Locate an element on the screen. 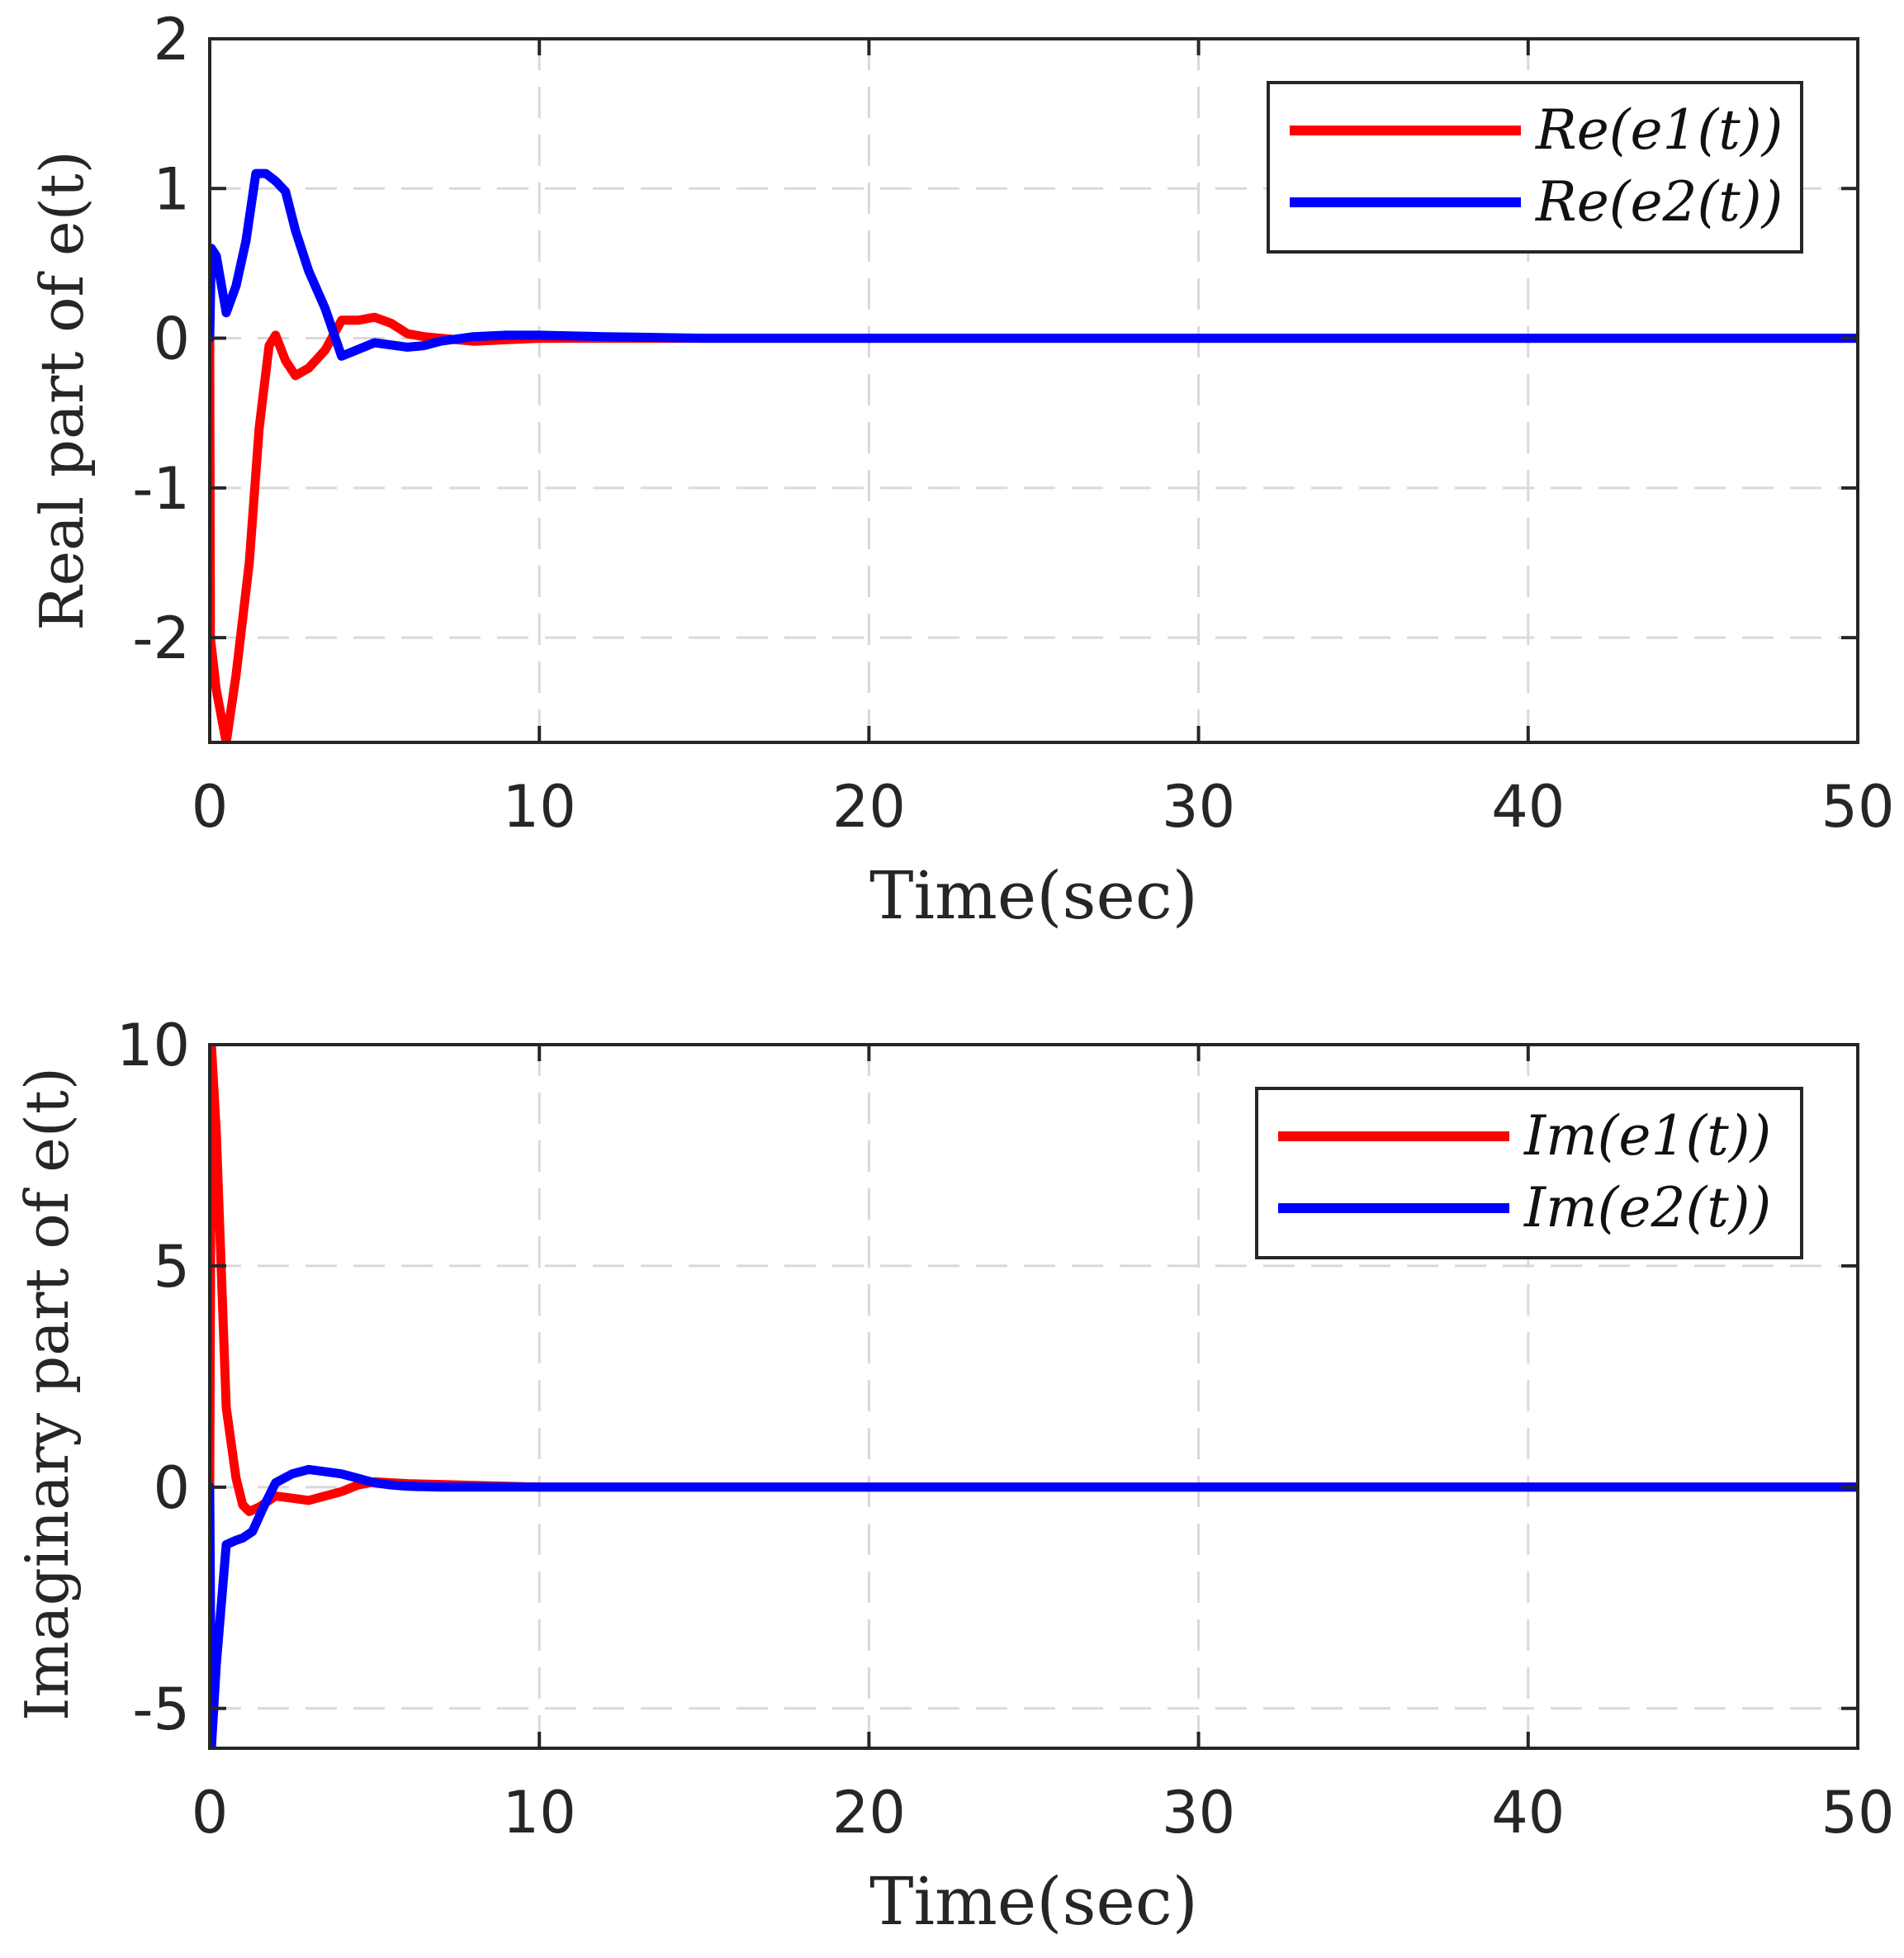 The width and height of the screenshot is (1904, 1958). y-tick-label: -2 is located at coordinates (161, 638).